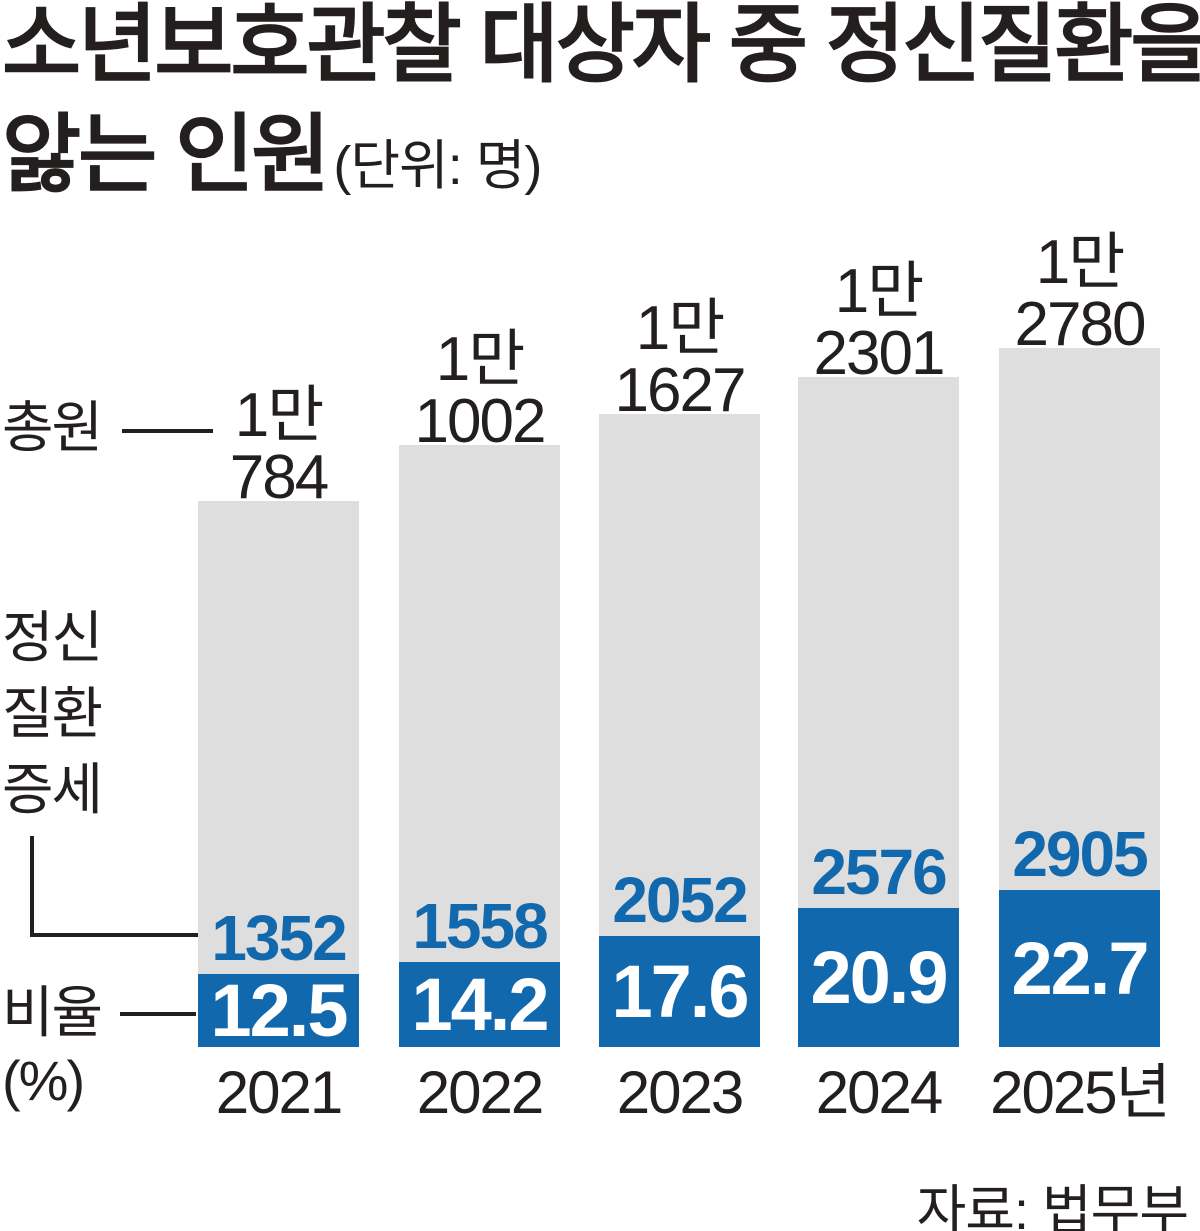  What do you see at coordinates (1080, 677) in the screenshot?
I see `bar-group-2025: 1만 2780 2905 22.7 2025년` at bounding box center [1080, 677].